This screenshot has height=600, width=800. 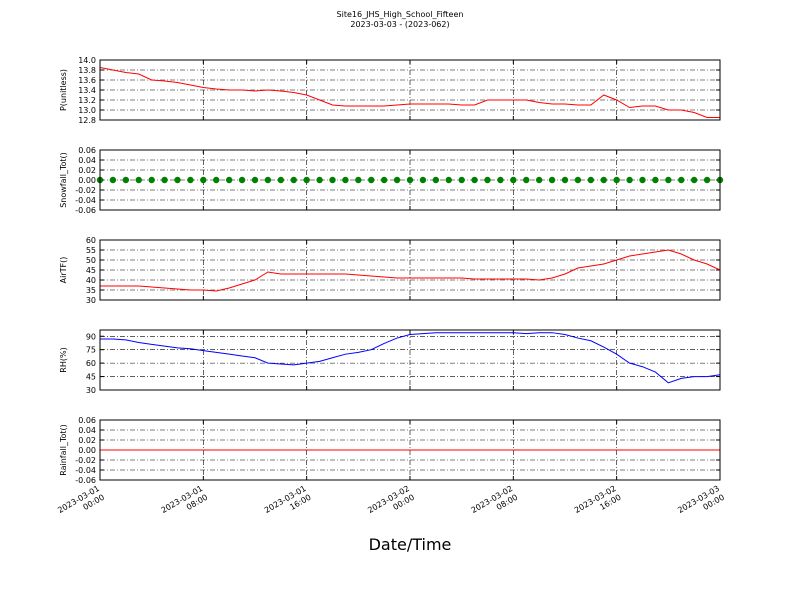 What do you see at coordinates (399, 24) in the screenshot?
I see `chart-subtitle: 2023-03-03 - (2023-062)` at bounding box center [399, 24].